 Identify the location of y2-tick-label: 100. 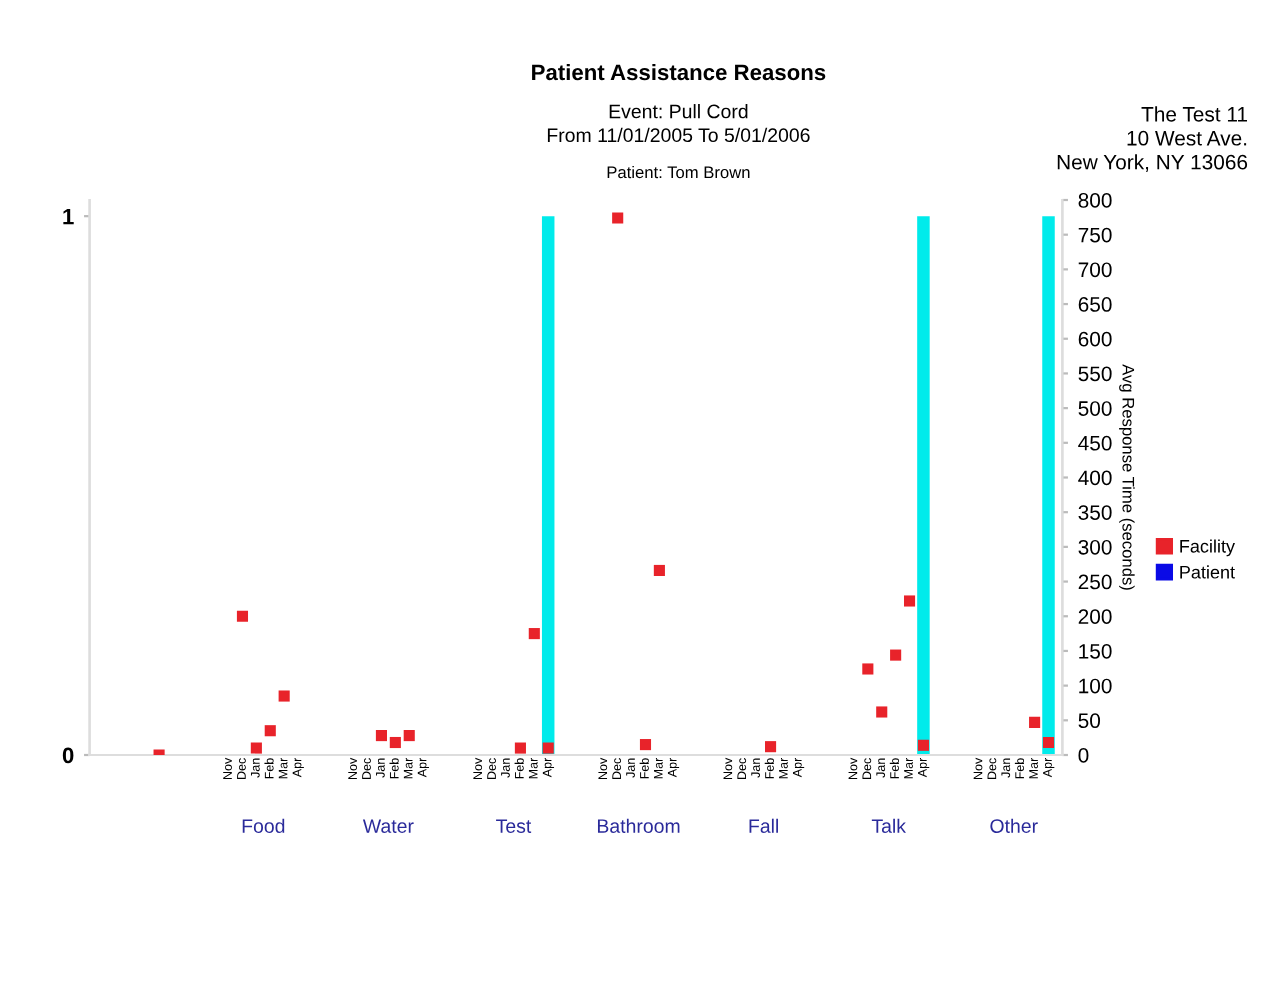
(1095, 686).